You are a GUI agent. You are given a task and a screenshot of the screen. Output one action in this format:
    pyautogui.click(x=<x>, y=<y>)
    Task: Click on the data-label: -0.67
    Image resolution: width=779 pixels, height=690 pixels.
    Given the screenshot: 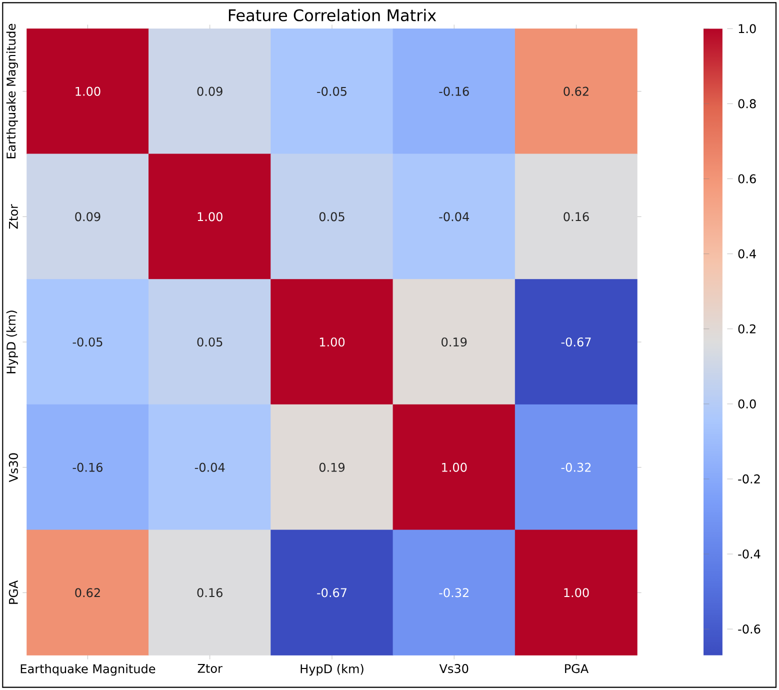 What is the action you would take?
    pyautogui.click(x=576, y=342)
    